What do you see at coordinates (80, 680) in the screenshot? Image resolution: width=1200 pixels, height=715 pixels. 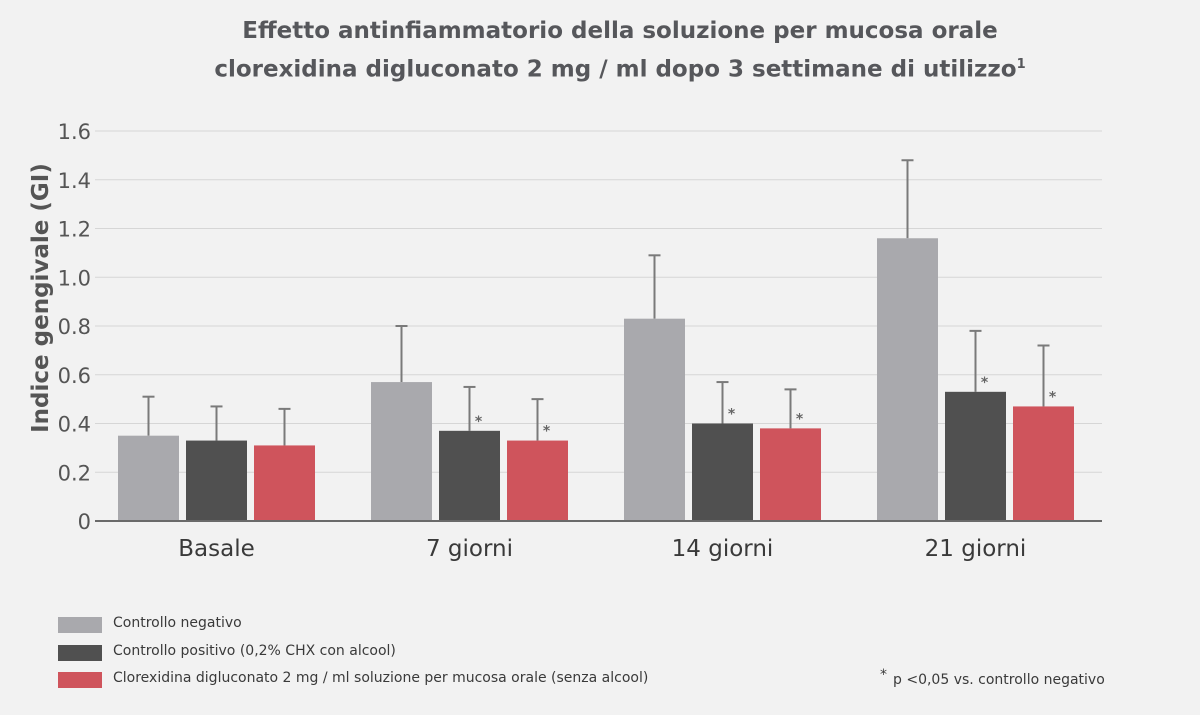 I see `legend-swatch-clorexidina` at bounding box center [80, 680].